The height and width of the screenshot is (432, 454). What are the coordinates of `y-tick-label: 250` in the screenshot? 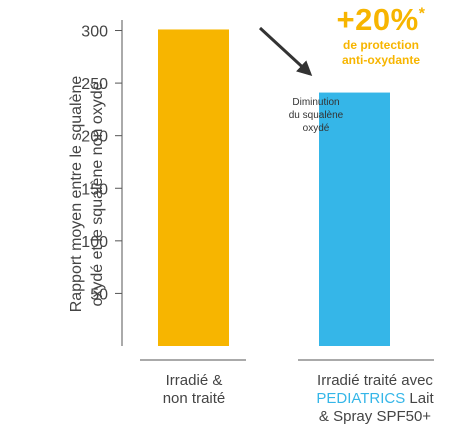 It's located at (94, 84).